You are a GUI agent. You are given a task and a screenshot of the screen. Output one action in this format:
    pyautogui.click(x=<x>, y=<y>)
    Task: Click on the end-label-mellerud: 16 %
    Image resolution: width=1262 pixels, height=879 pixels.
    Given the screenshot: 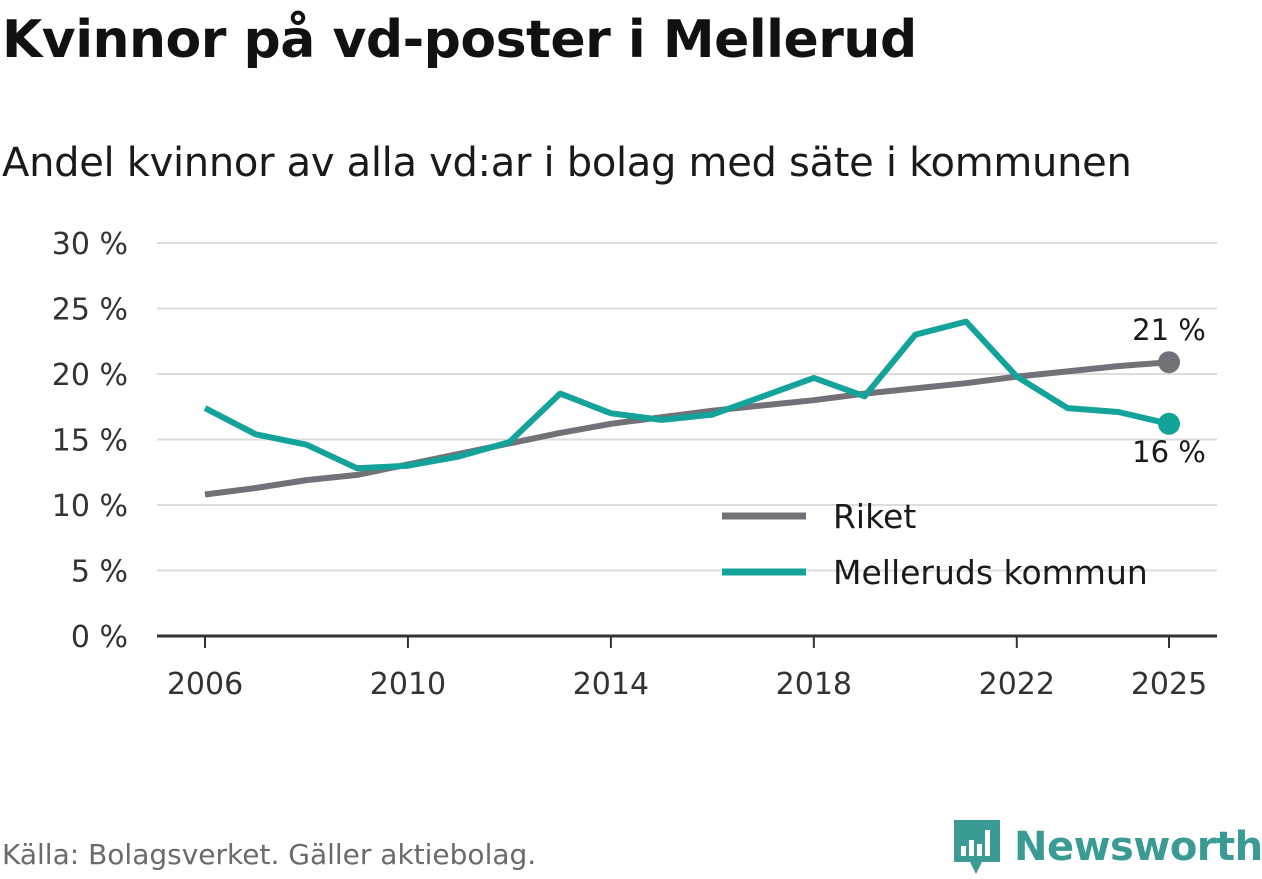 What is the action you would take?
    pyautogui.click(x=1169, y=452)
    